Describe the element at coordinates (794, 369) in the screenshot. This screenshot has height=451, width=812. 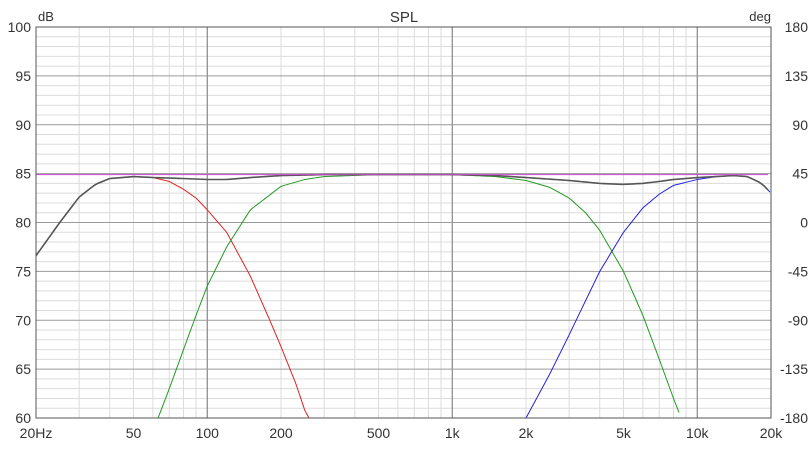
I see `y2-tick-label: -135` at that location.